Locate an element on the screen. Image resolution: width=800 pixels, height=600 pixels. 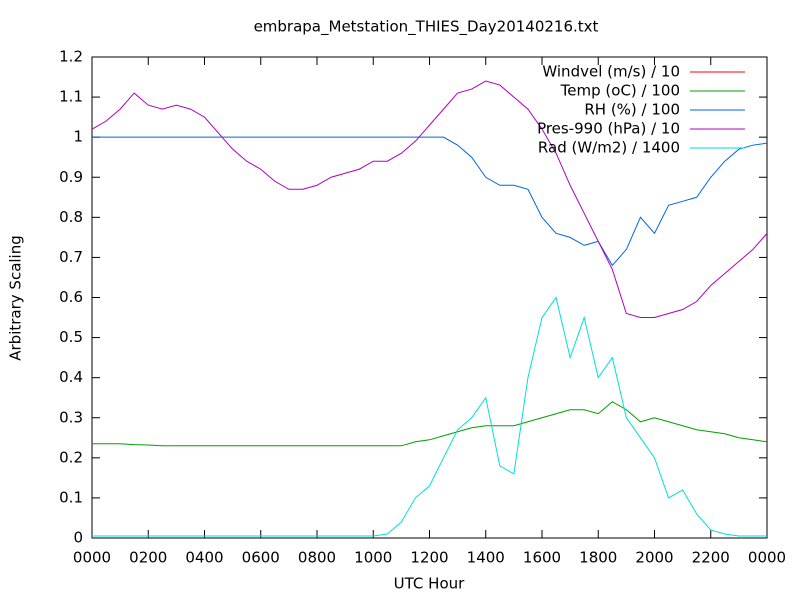
y-tick-label: 0.7 is located at coordinates (71, 257).